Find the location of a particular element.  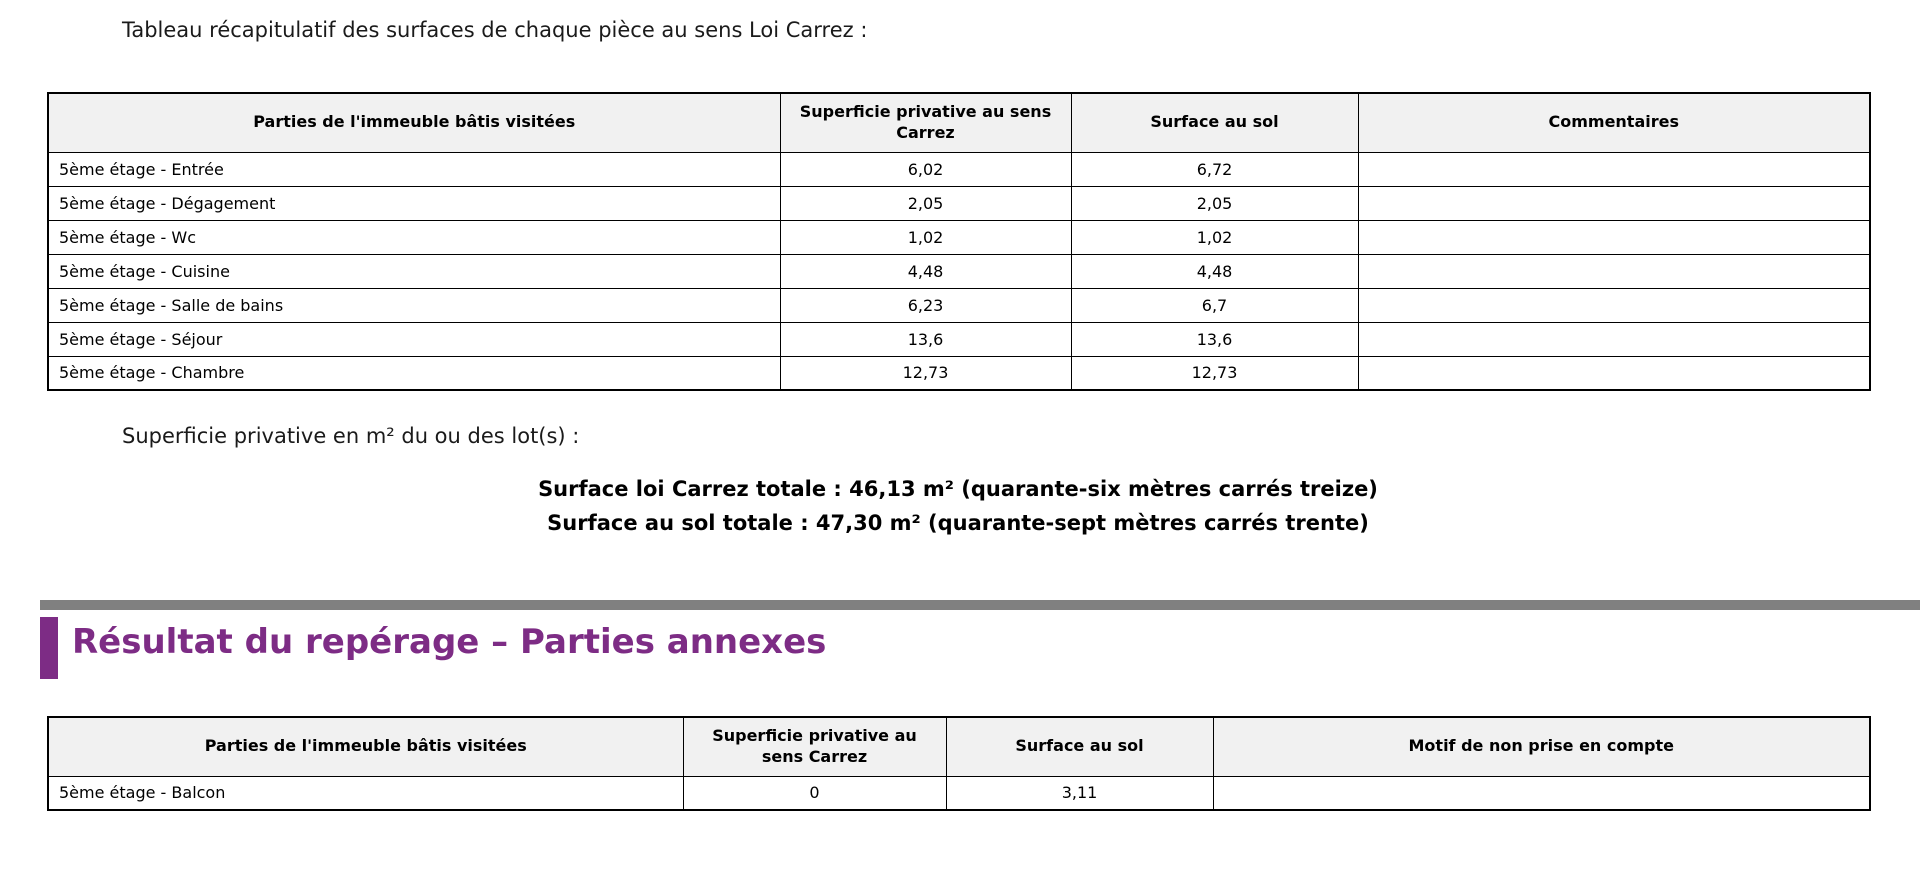

floor-cell: 3,11 is located at coordinates (1079, 793).